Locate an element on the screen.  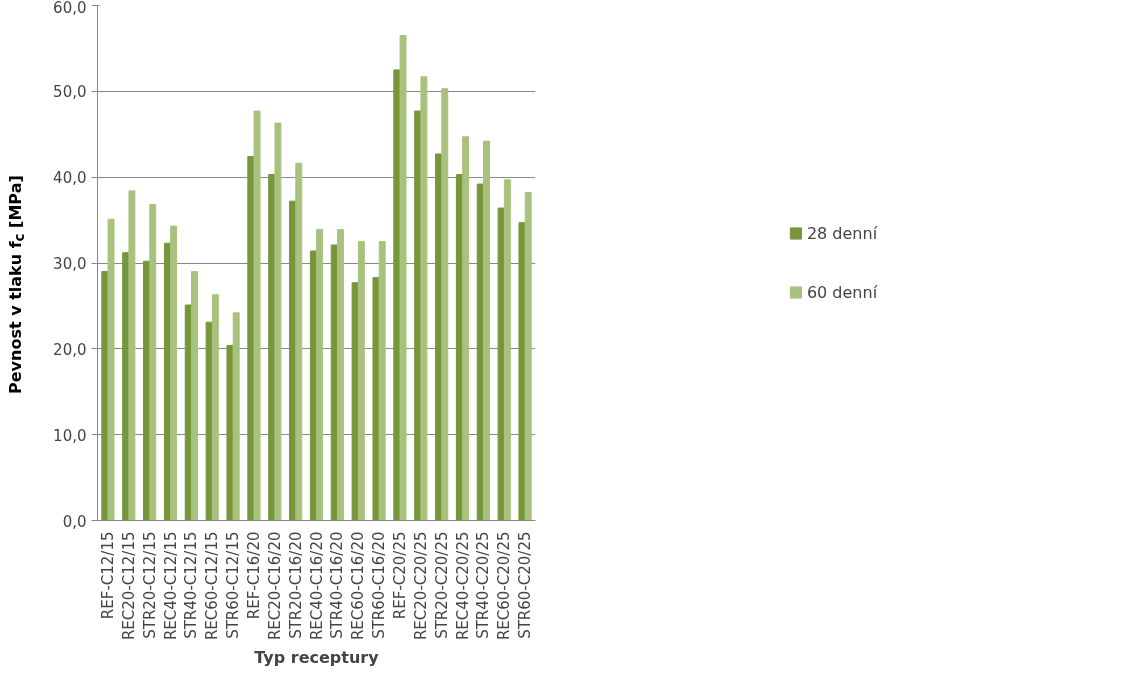
x-tick-label: REC40-C16/20 is located at coordinates (316, 586).